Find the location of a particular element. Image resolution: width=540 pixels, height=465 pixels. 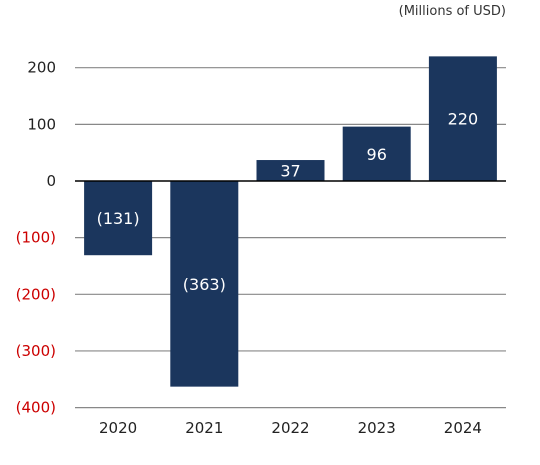

data-label: 96 is located at coordinates (377, 154).